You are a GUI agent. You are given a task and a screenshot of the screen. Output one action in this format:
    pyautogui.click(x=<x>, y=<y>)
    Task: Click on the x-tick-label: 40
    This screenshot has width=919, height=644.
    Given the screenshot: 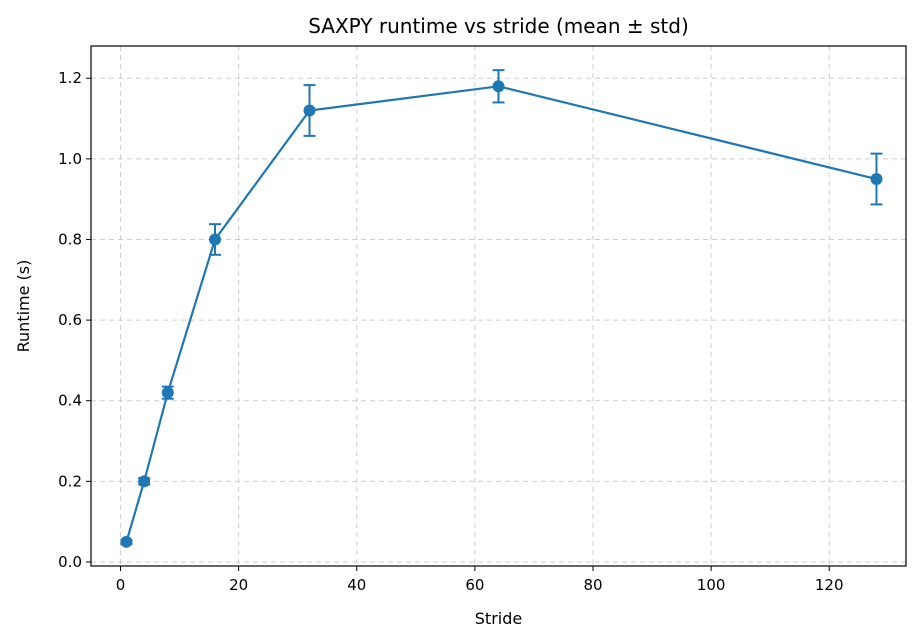 What is the action you would take?
    pyautogui.click(x=356, y=585)
    